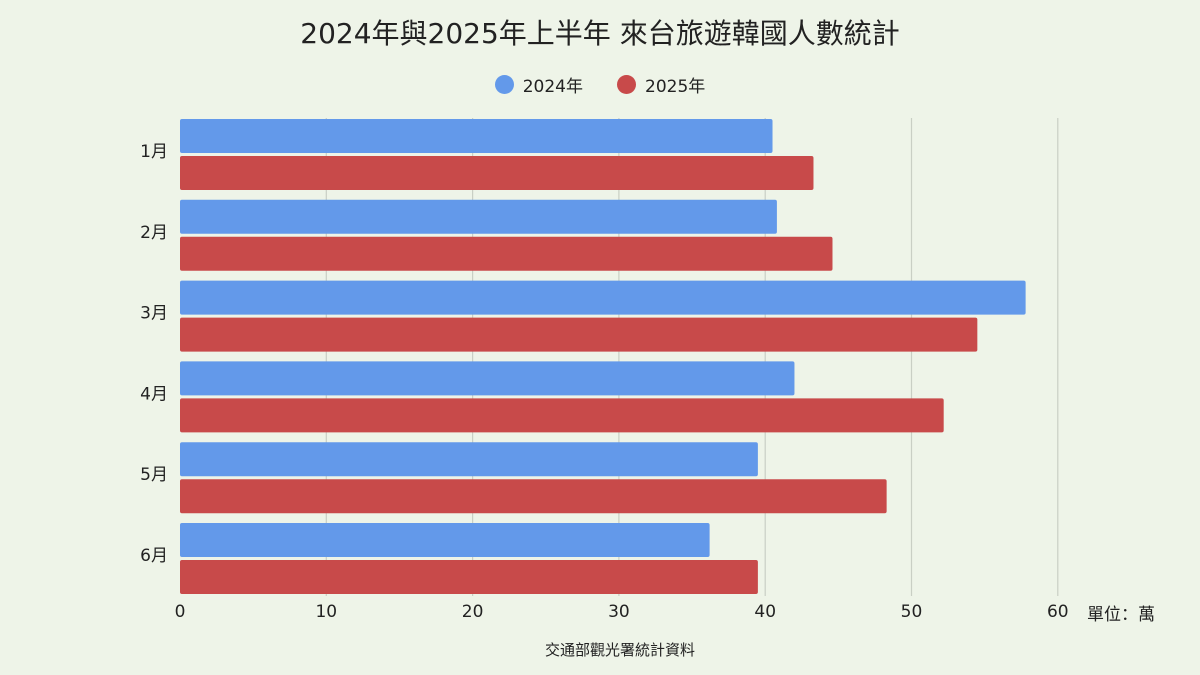  Describe the element at coordinates (626, 84) in the screenshot. I see `legend-swatch-2025` at that location.